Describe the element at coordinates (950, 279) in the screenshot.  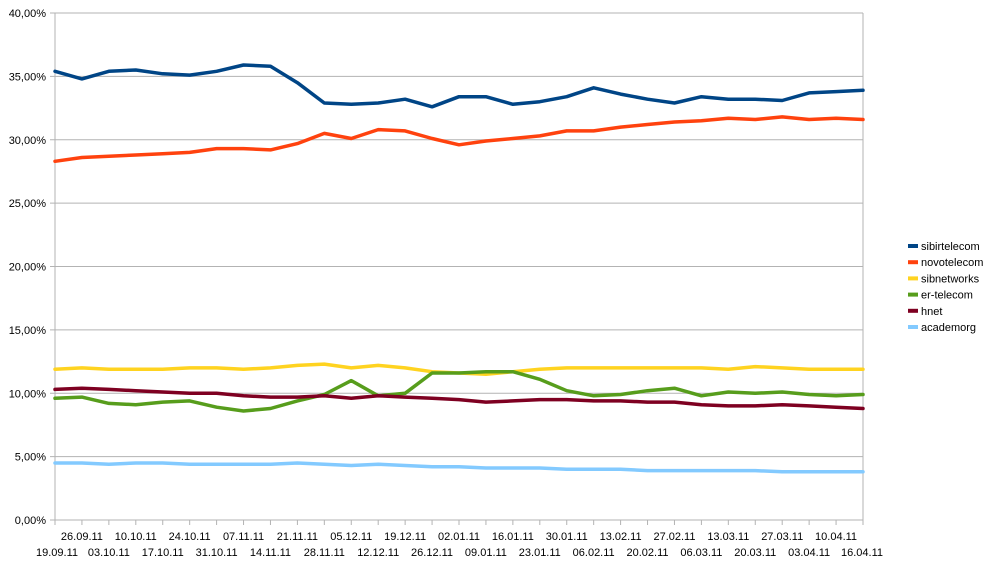
I see `legend-label: sibnetworks` at that location.